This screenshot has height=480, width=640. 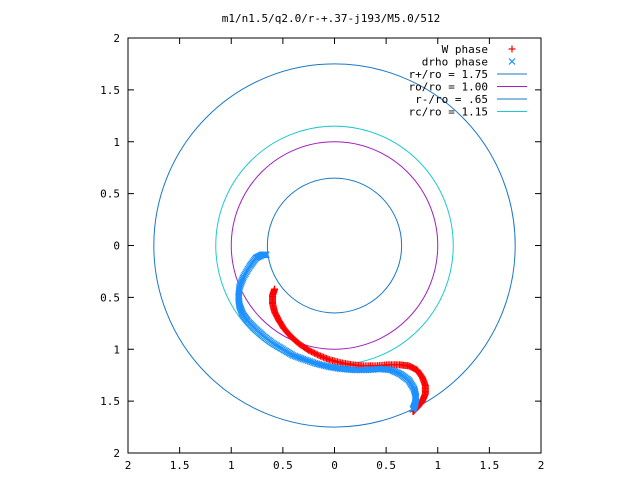 I want to click on legend-label: ro/ro = 1.00, so click(x=448, y=87).